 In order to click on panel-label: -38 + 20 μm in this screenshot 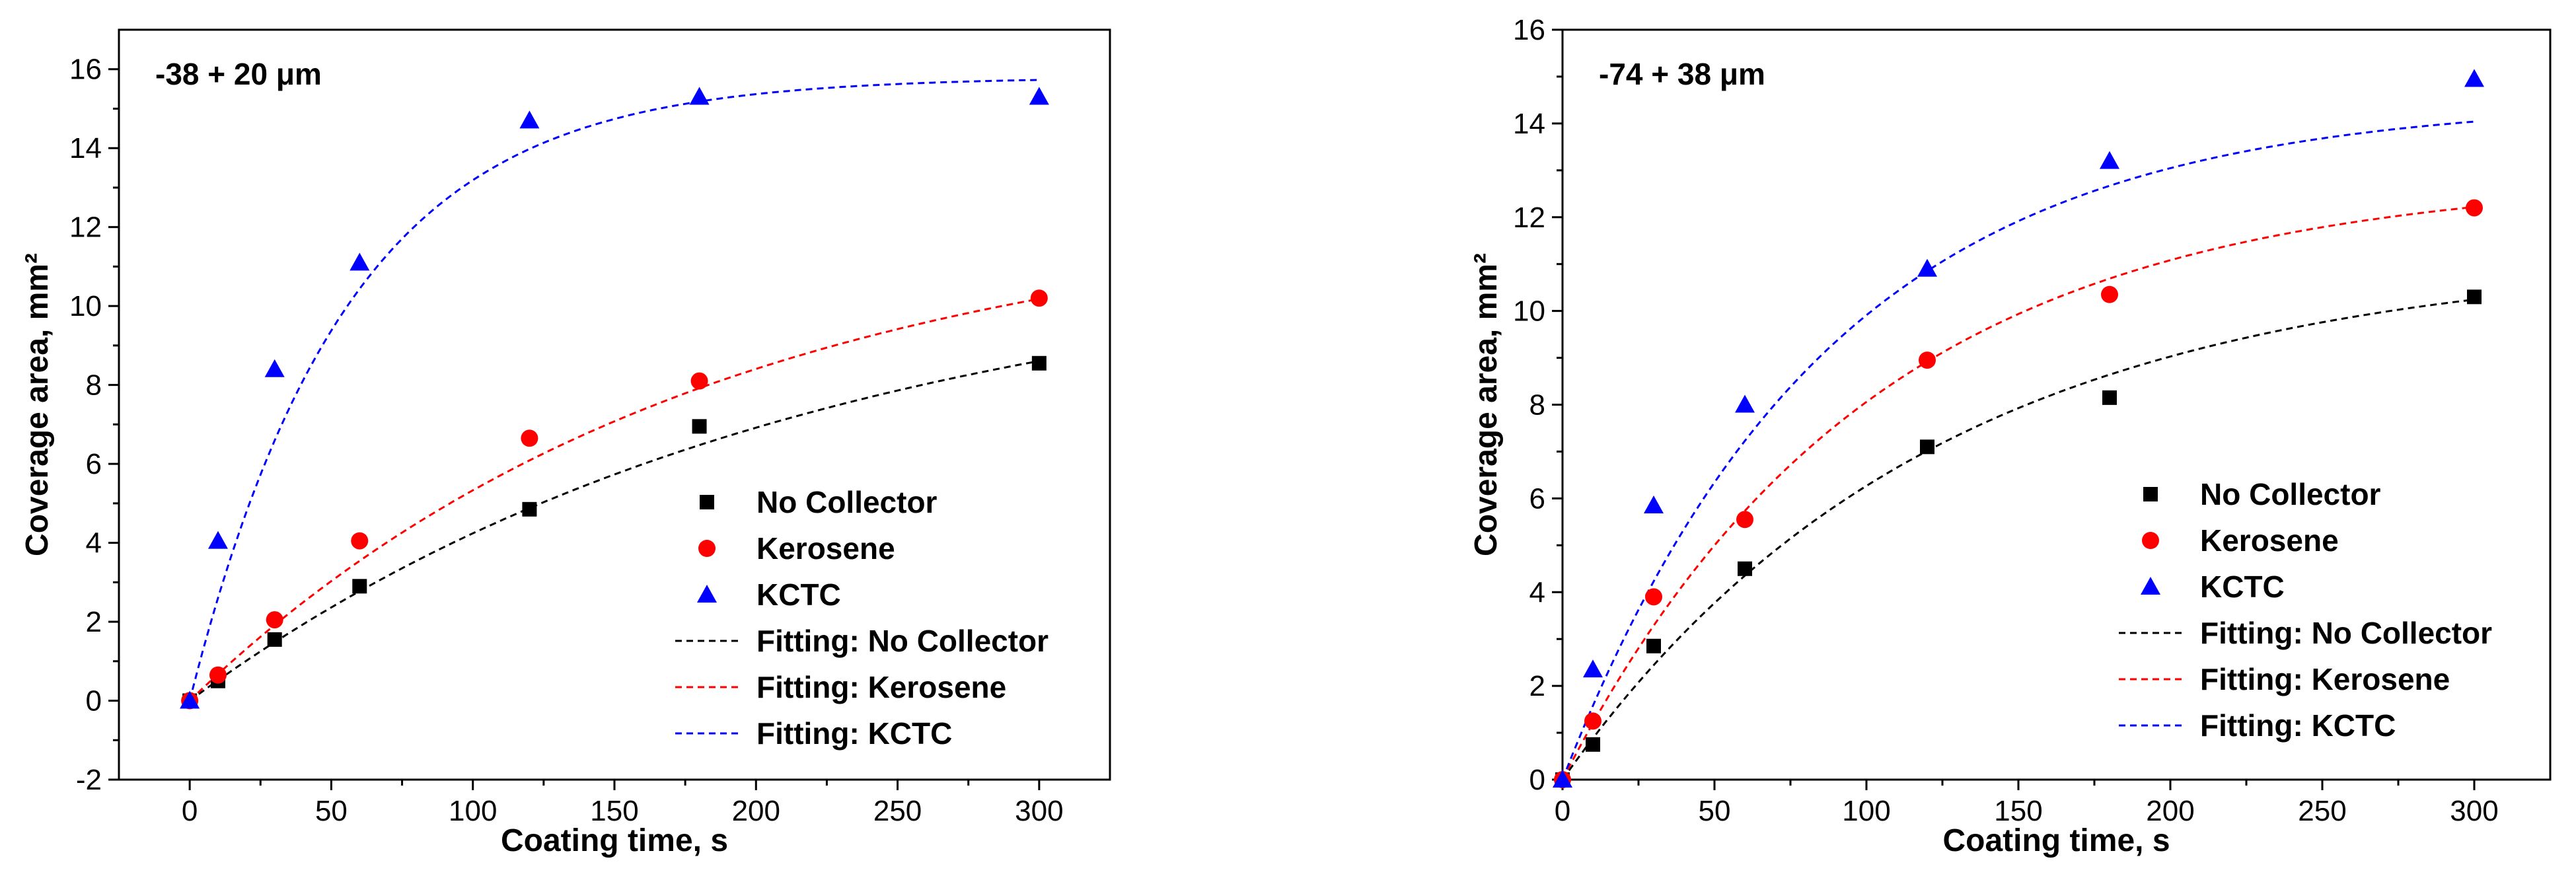, I will do `click(238, 74)`.